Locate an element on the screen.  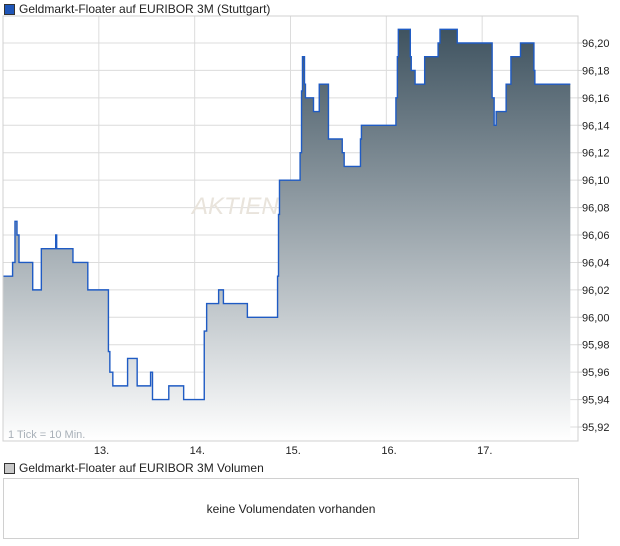
volume-legend-swatch is located at coordinates (9, 468).